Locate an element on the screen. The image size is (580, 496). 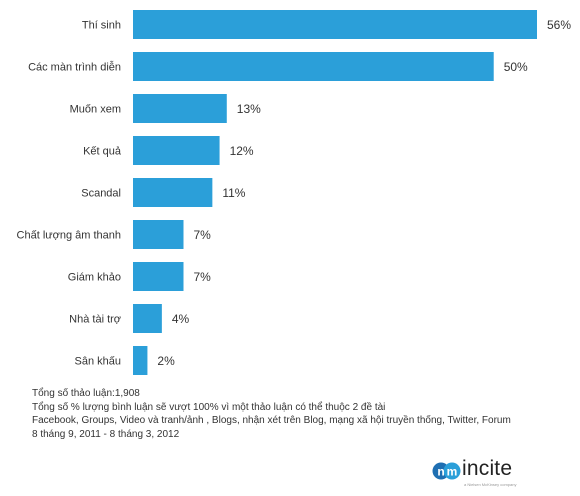
incite-logo: n m incite a Nielsen McKinsey company is located at coordinates (492, 472).